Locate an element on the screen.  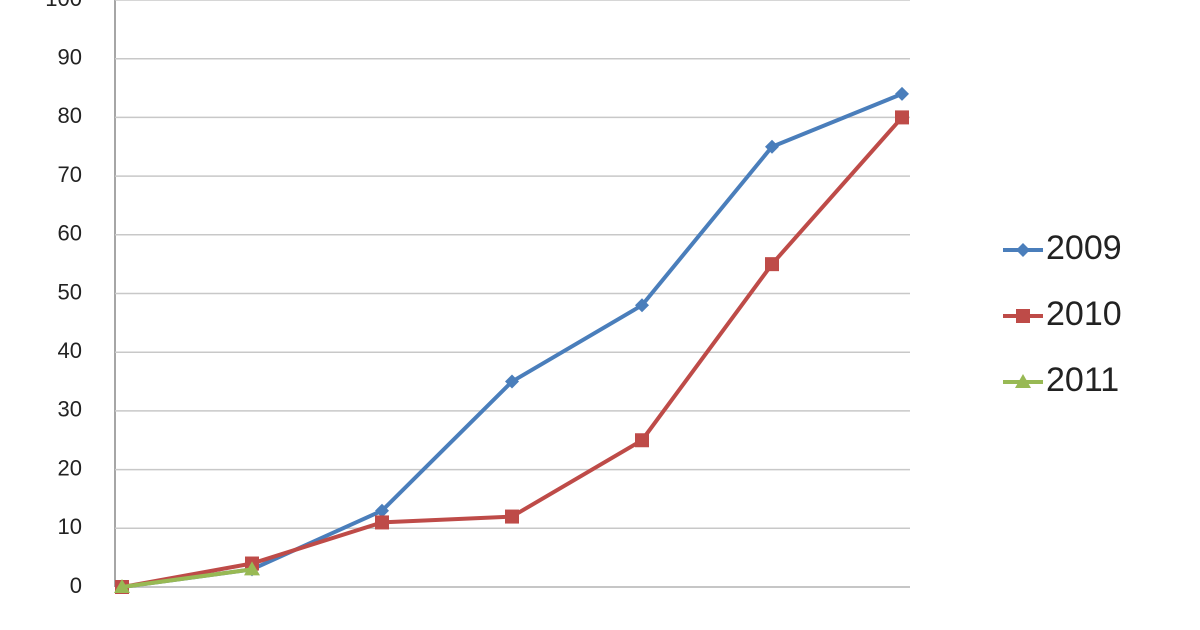
series-line is located at coordinates (187, 578).